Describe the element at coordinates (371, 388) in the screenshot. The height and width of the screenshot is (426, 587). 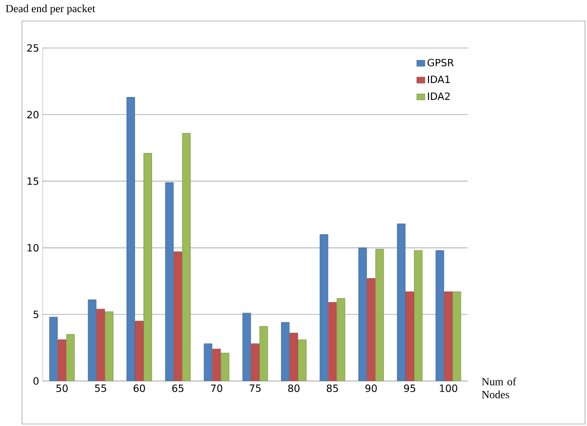
I see `x-tick-label: 90` at that location.